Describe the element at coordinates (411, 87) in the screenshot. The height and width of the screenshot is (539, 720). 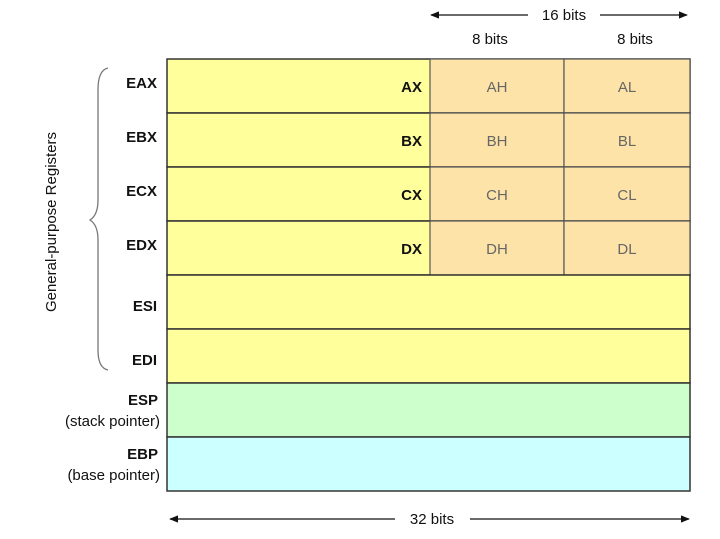
I see `sub-register: AX` at that location.